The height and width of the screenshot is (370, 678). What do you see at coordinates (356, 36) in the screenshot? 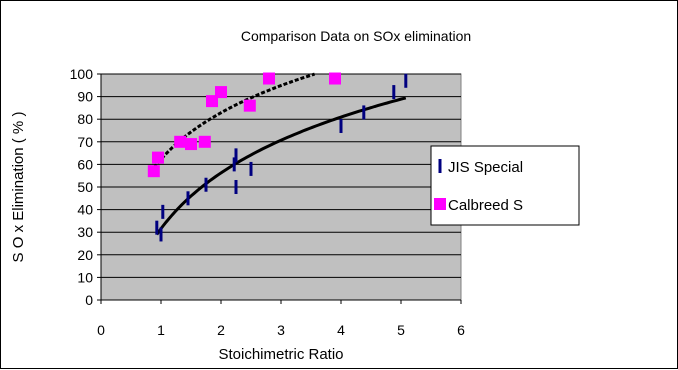
I see `chart-title: Comparison Data on SOx elimination` at bounding box center [356, 36].